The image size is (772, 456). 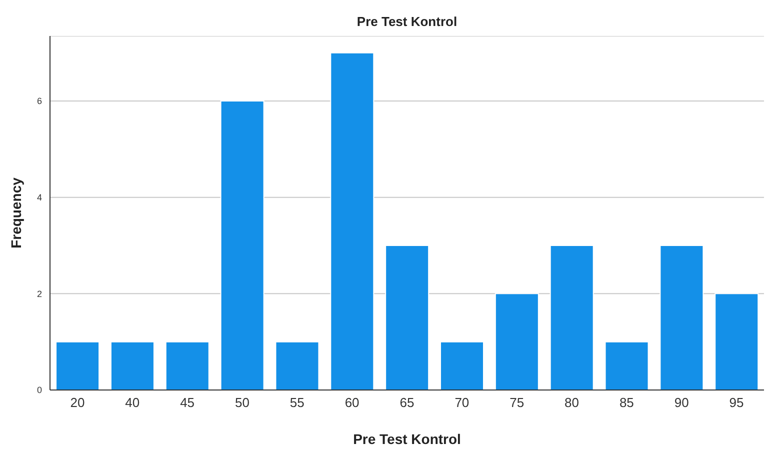 I want to click on x-tick-label: 45, so click(x=187, y=402).